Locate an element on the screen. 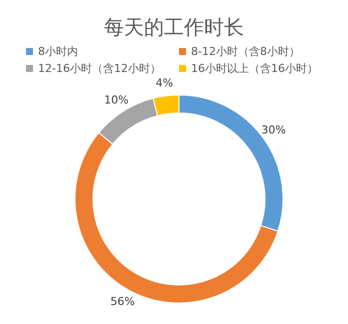 Image resolution: width=348 pixels, height=324 pixels. legend-label: 16小时以上（含16小时） is located at coordinates (254, 68).